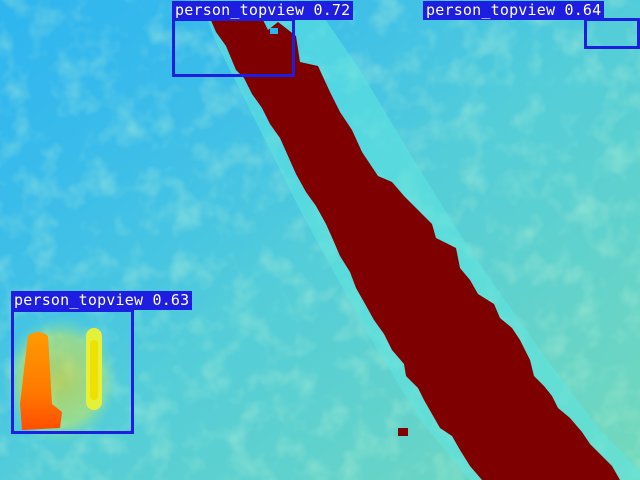 Image resolution: width=640 pixels, height=480 pixels. Describe the element at coordinates (514, 10) in the screenshot. I see `detection-label: person_topview 0.64` at that location.